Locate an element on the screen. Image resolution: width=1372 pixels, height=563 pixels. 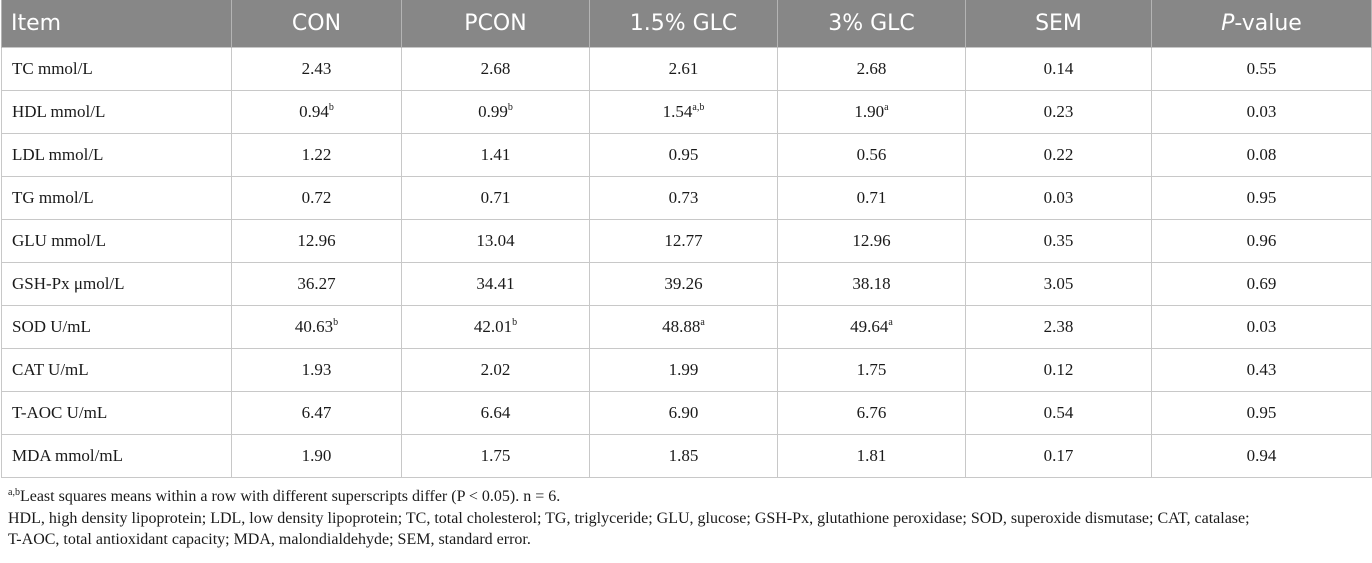
cell-value: 39.26 is located at coordinates (683, 283).